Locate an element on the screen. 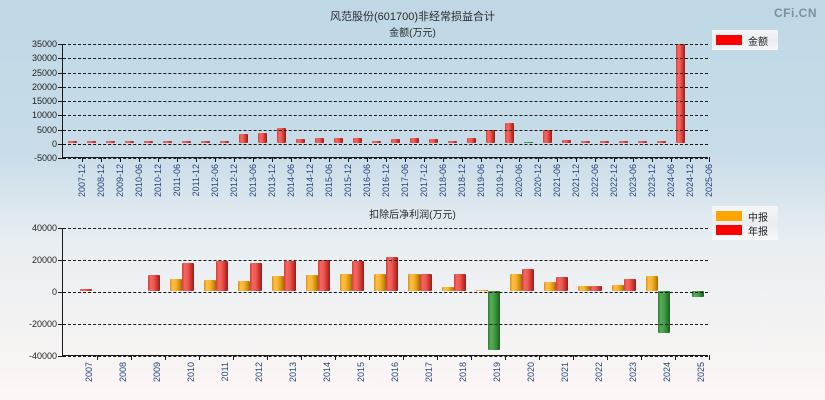  x-axis-tick-label: 2022 is located at coordinates (599, 372).